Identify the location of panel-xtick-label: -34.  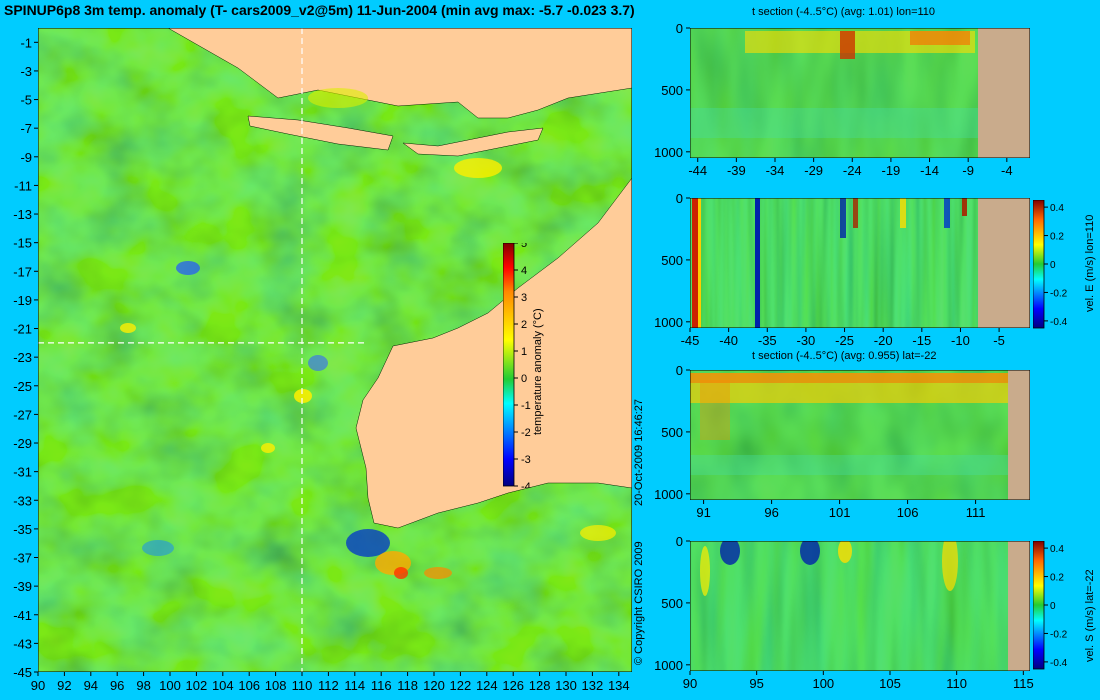
(775, 170).